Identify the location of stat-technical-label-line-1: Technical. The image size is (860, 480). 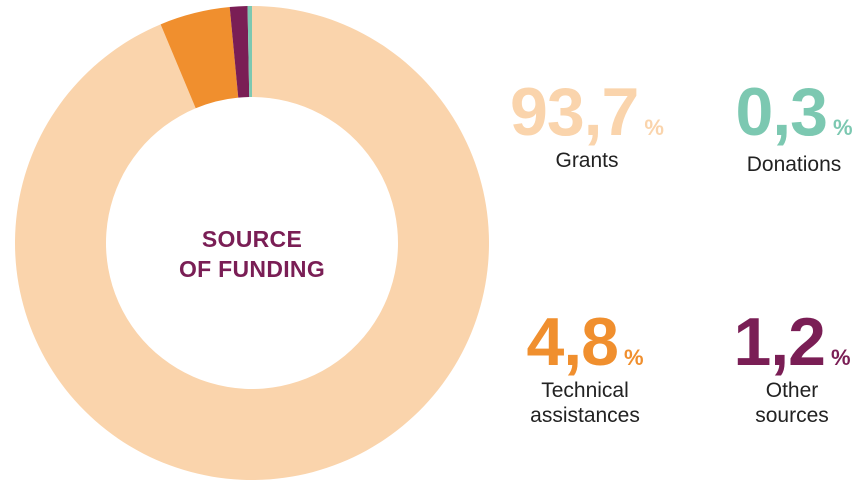
(585, 390).